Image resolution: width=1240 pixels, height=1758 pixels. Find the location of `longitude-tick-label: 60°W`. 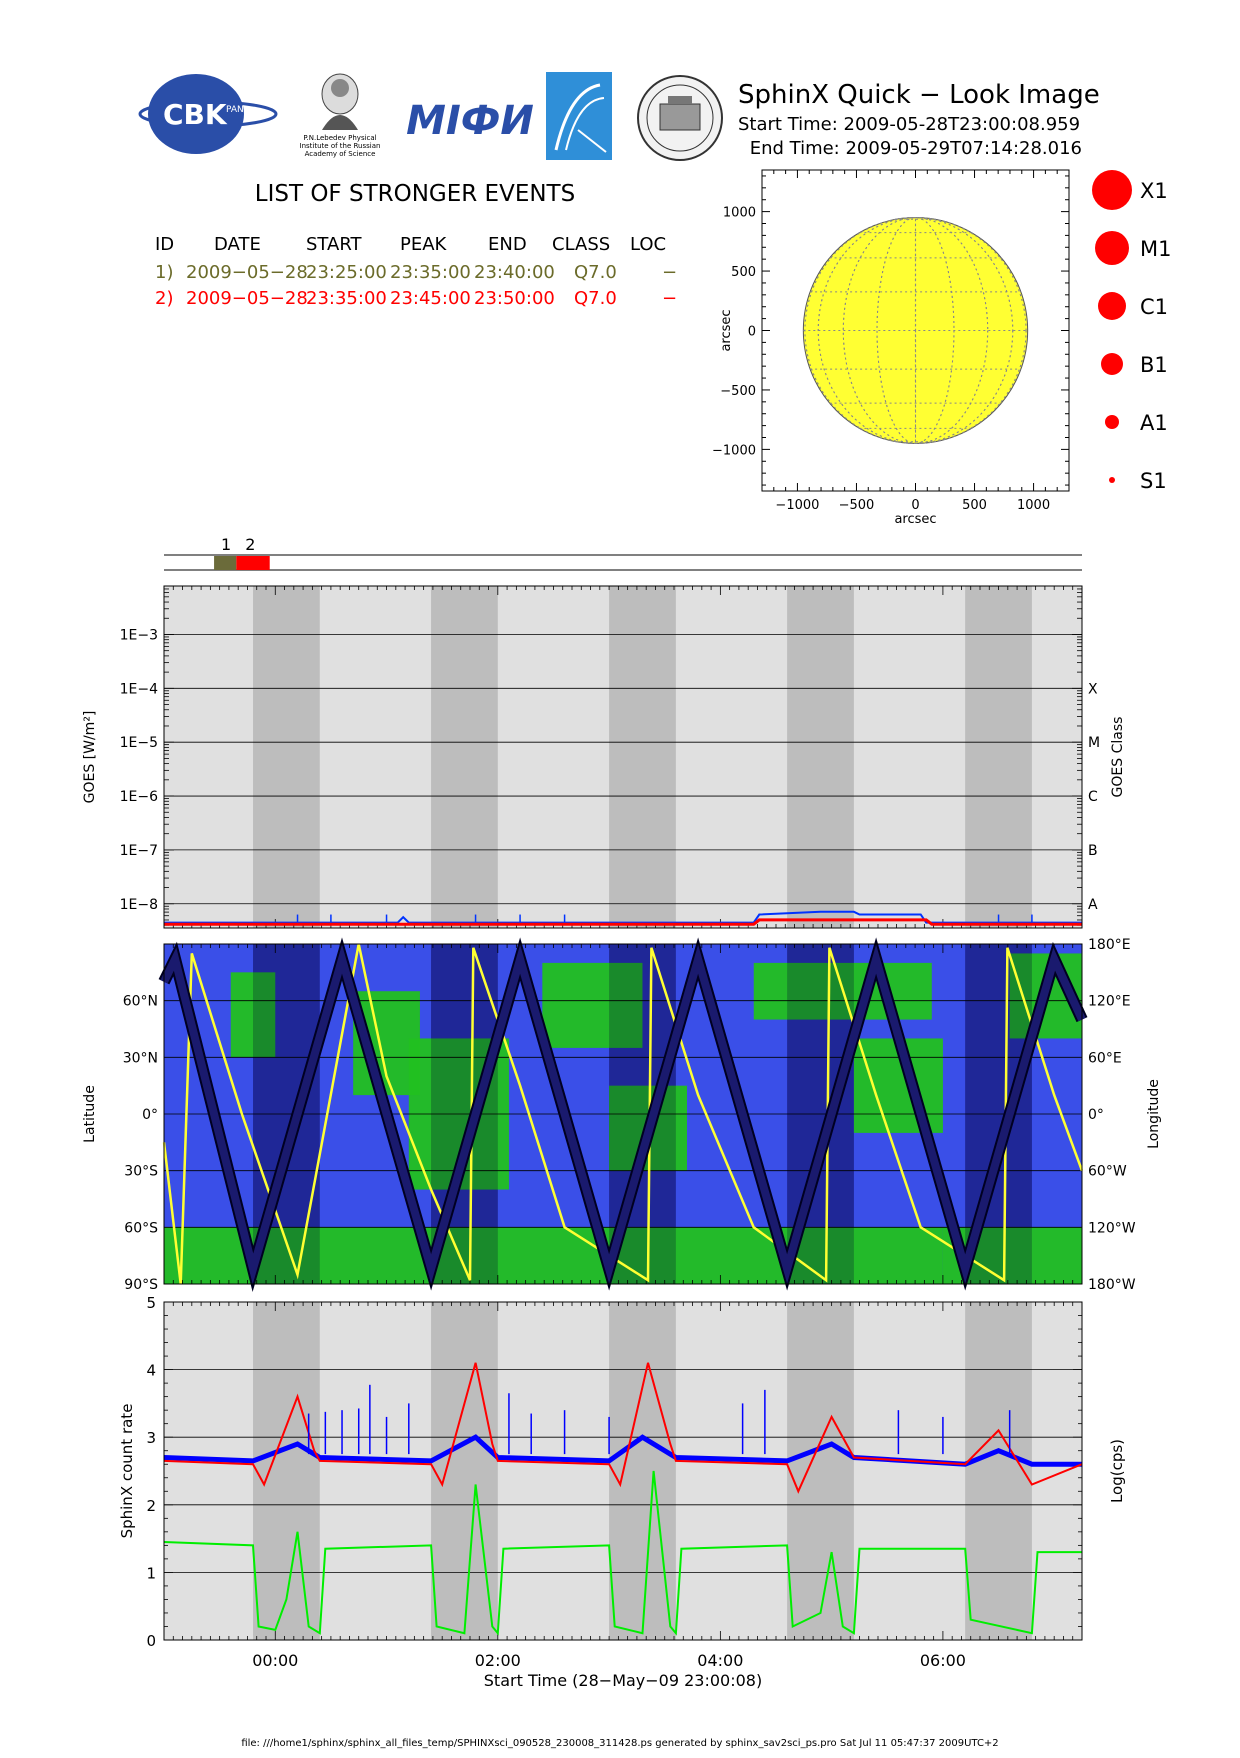

longitude-tick-label: 60°W is located at coordinates (1107, 1172).